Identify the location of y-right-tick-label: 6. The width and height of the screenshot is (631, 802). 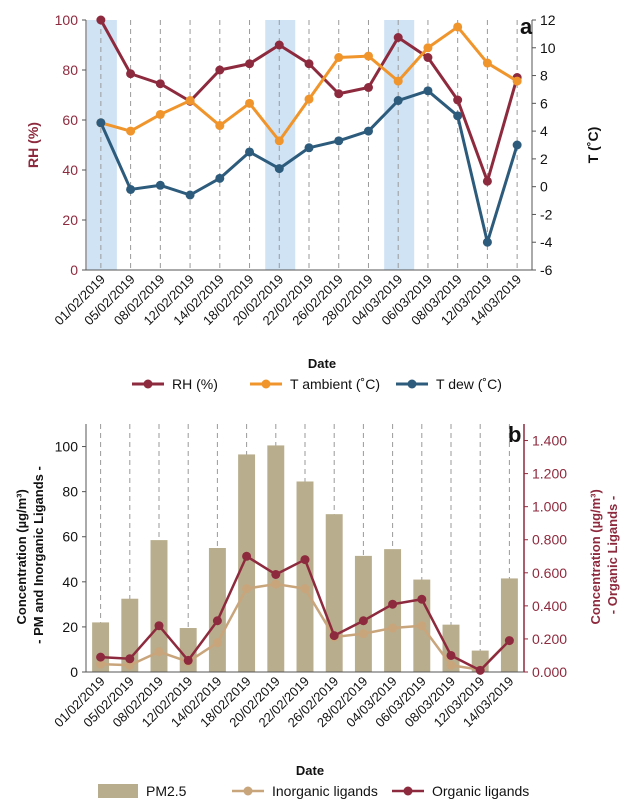
(544, 103).